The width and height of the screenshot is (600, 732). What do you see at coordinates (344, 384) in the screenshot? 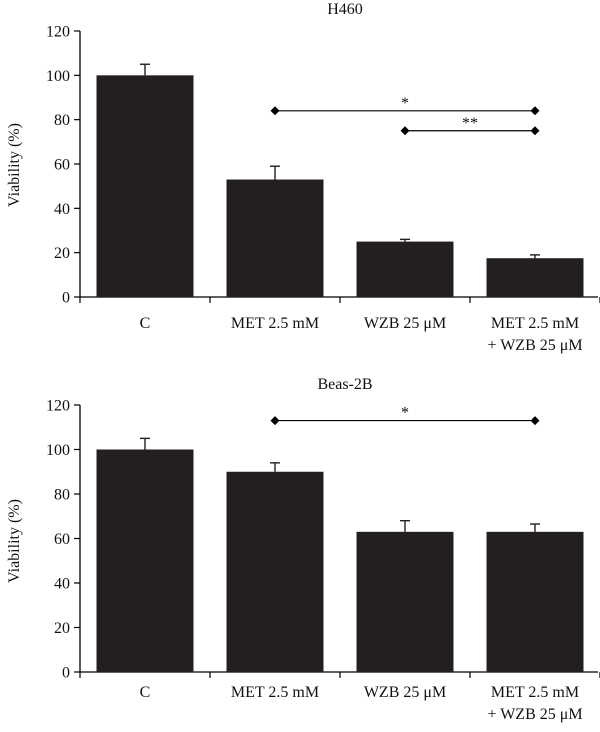
I see `chart-title: Beas-2B` at bounding box center [344, 384].